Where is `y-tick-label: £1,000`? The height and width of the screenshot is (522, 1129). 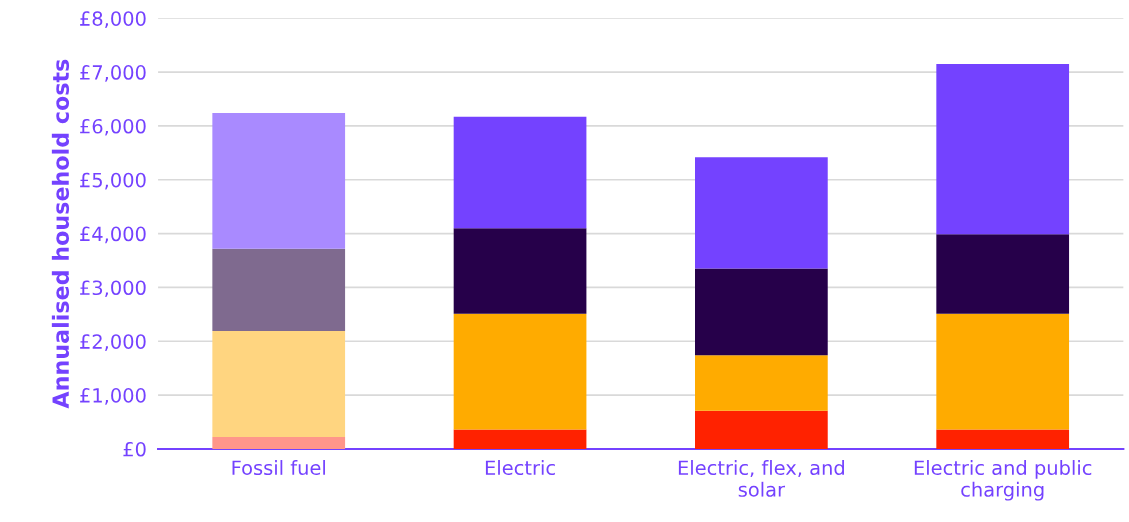 y-tick-label: £1,000 is located at coordinates (113, 396).